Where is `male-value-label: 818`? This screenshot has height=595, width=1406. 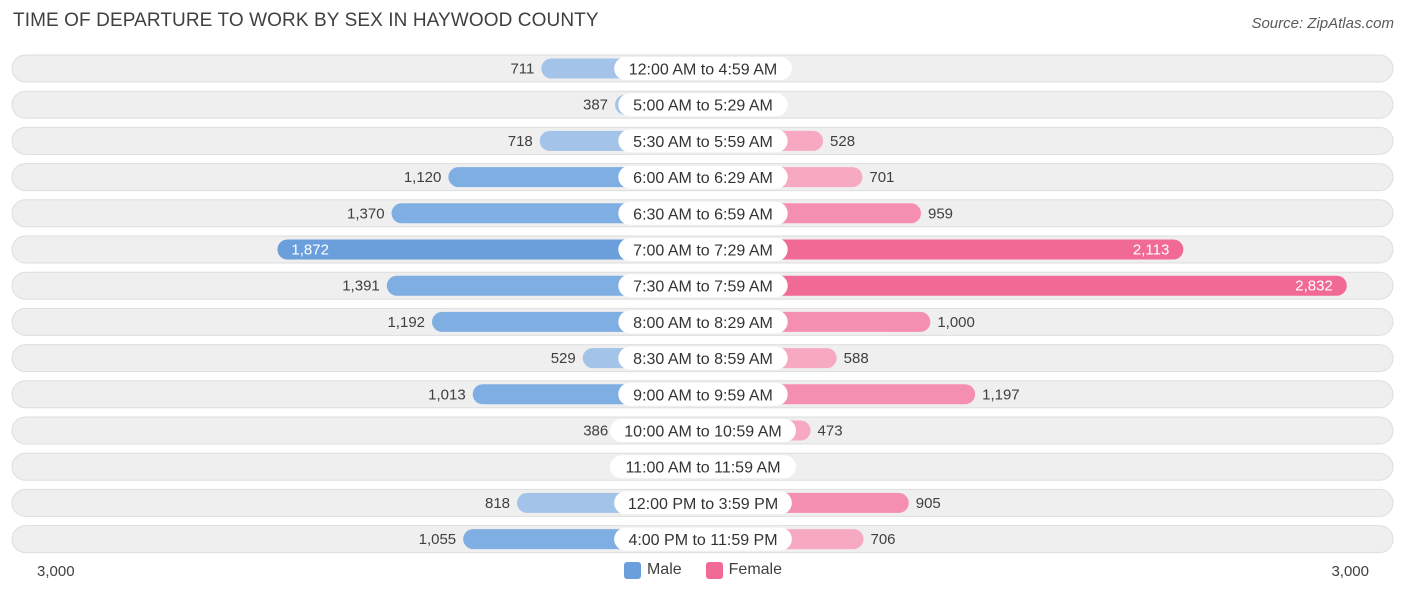 male-value-label: 818 is located at coordinates (497, 503).